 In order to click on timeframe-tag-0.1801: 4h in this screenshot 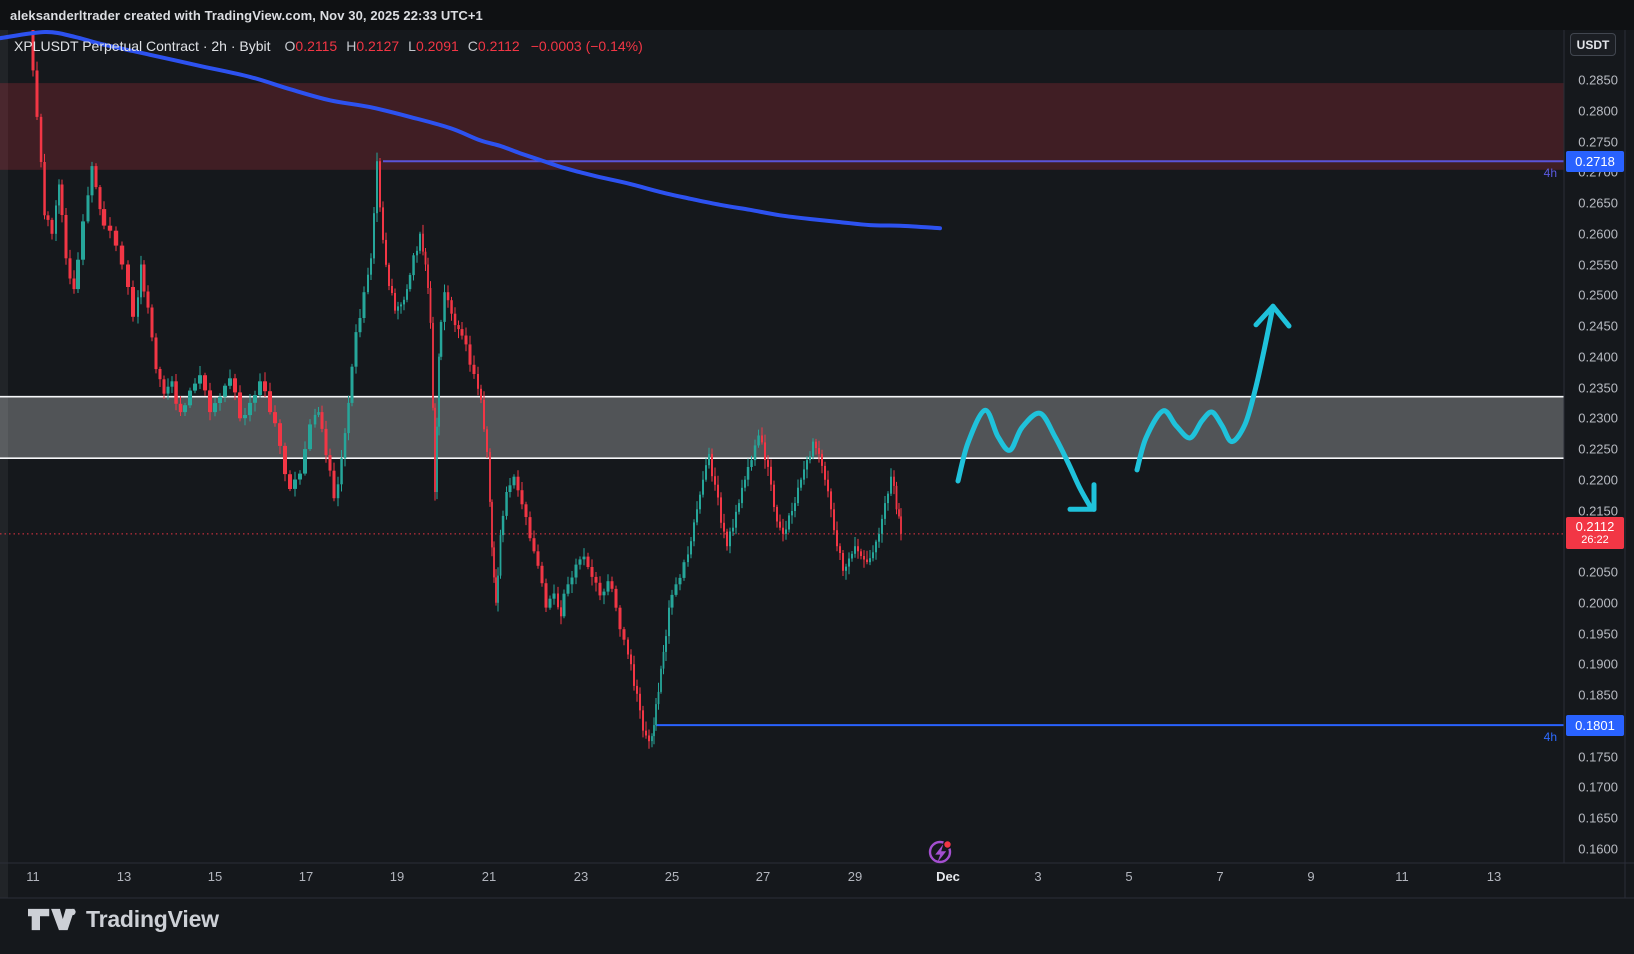, I will do `click(1550, 737)`.